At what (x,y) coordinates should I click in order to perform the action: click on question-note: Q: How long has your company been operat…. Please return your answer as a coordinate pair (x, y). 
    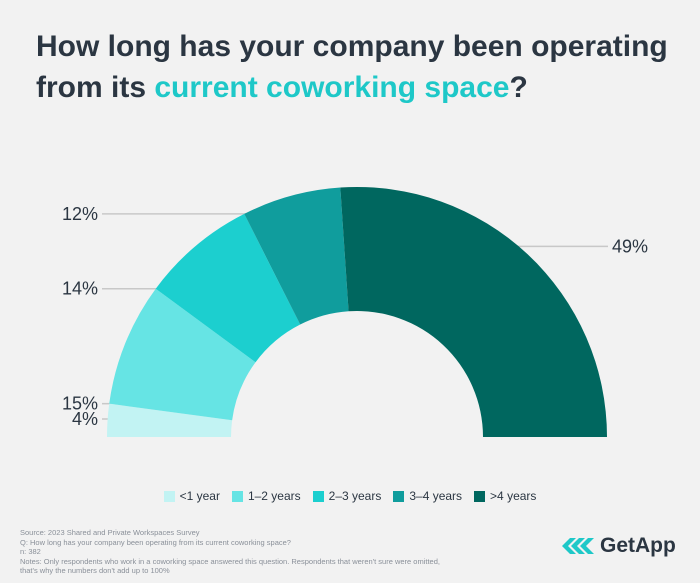
    Looking at the image, I should click on (155, 542).